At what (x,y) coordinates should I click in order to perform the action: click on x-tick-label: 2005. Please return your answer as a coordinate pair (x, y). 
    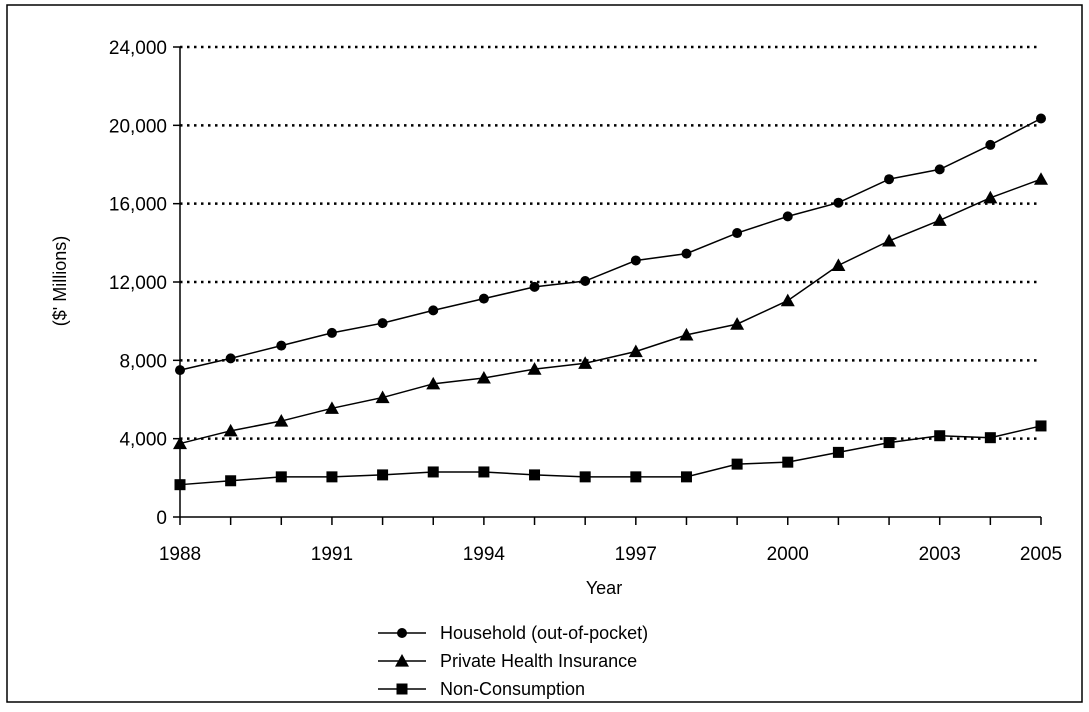
    Looking at the image, I should click on (1041, 554).